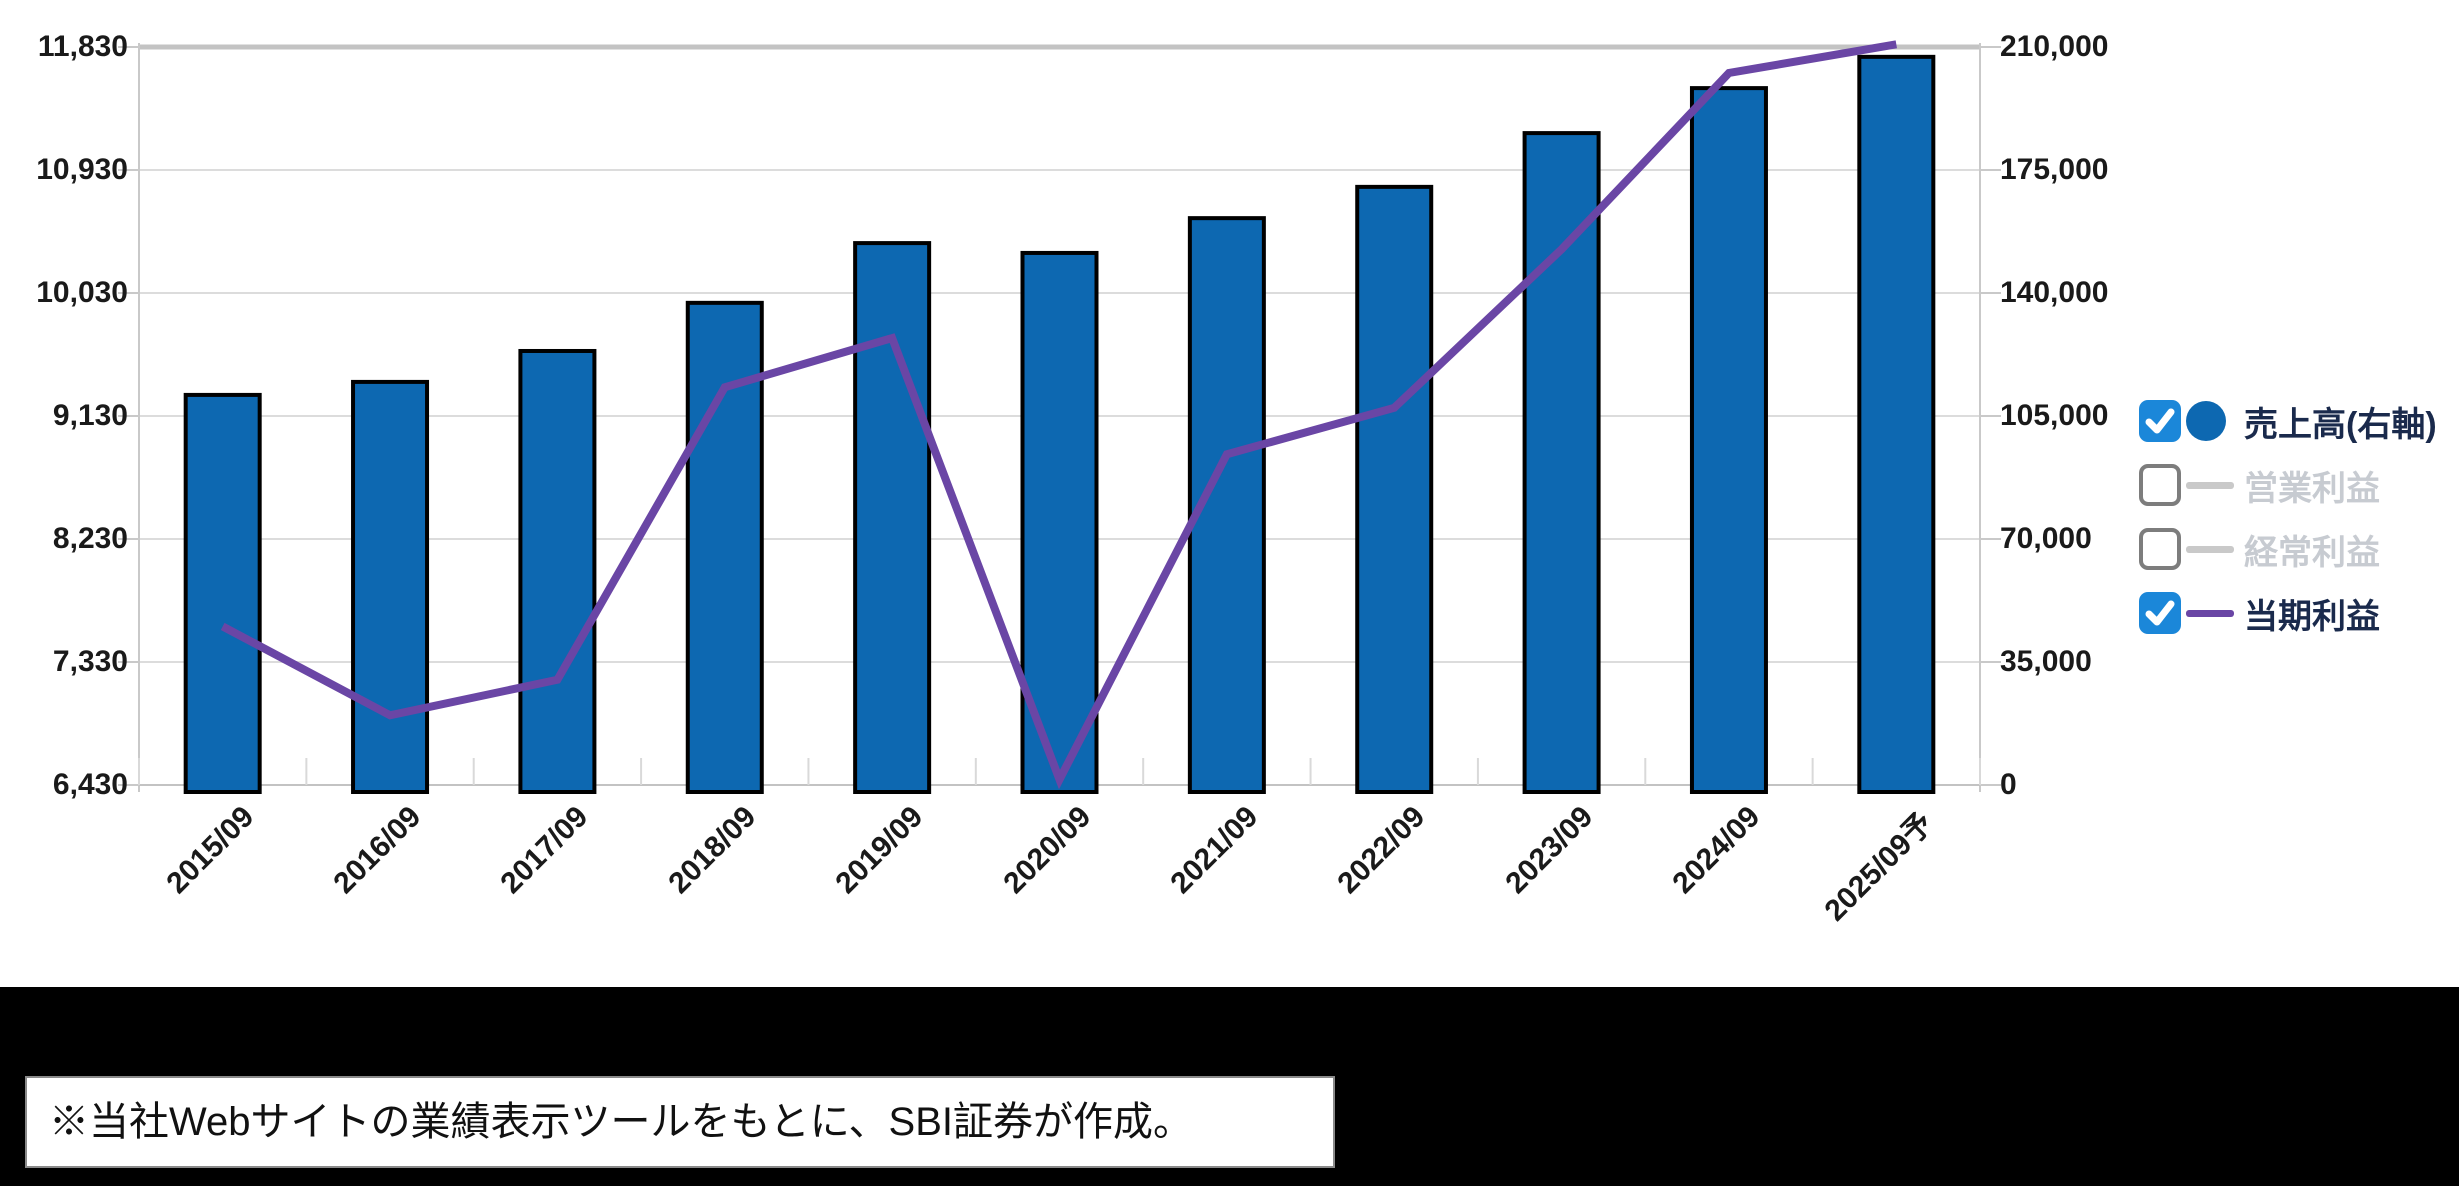 The width and height of the screenshot is (2459, 1186). What do you see at coordinates (1394, 489) in the screenshot?
I see `bar-2022/09` at bounding box center [1394, 489].